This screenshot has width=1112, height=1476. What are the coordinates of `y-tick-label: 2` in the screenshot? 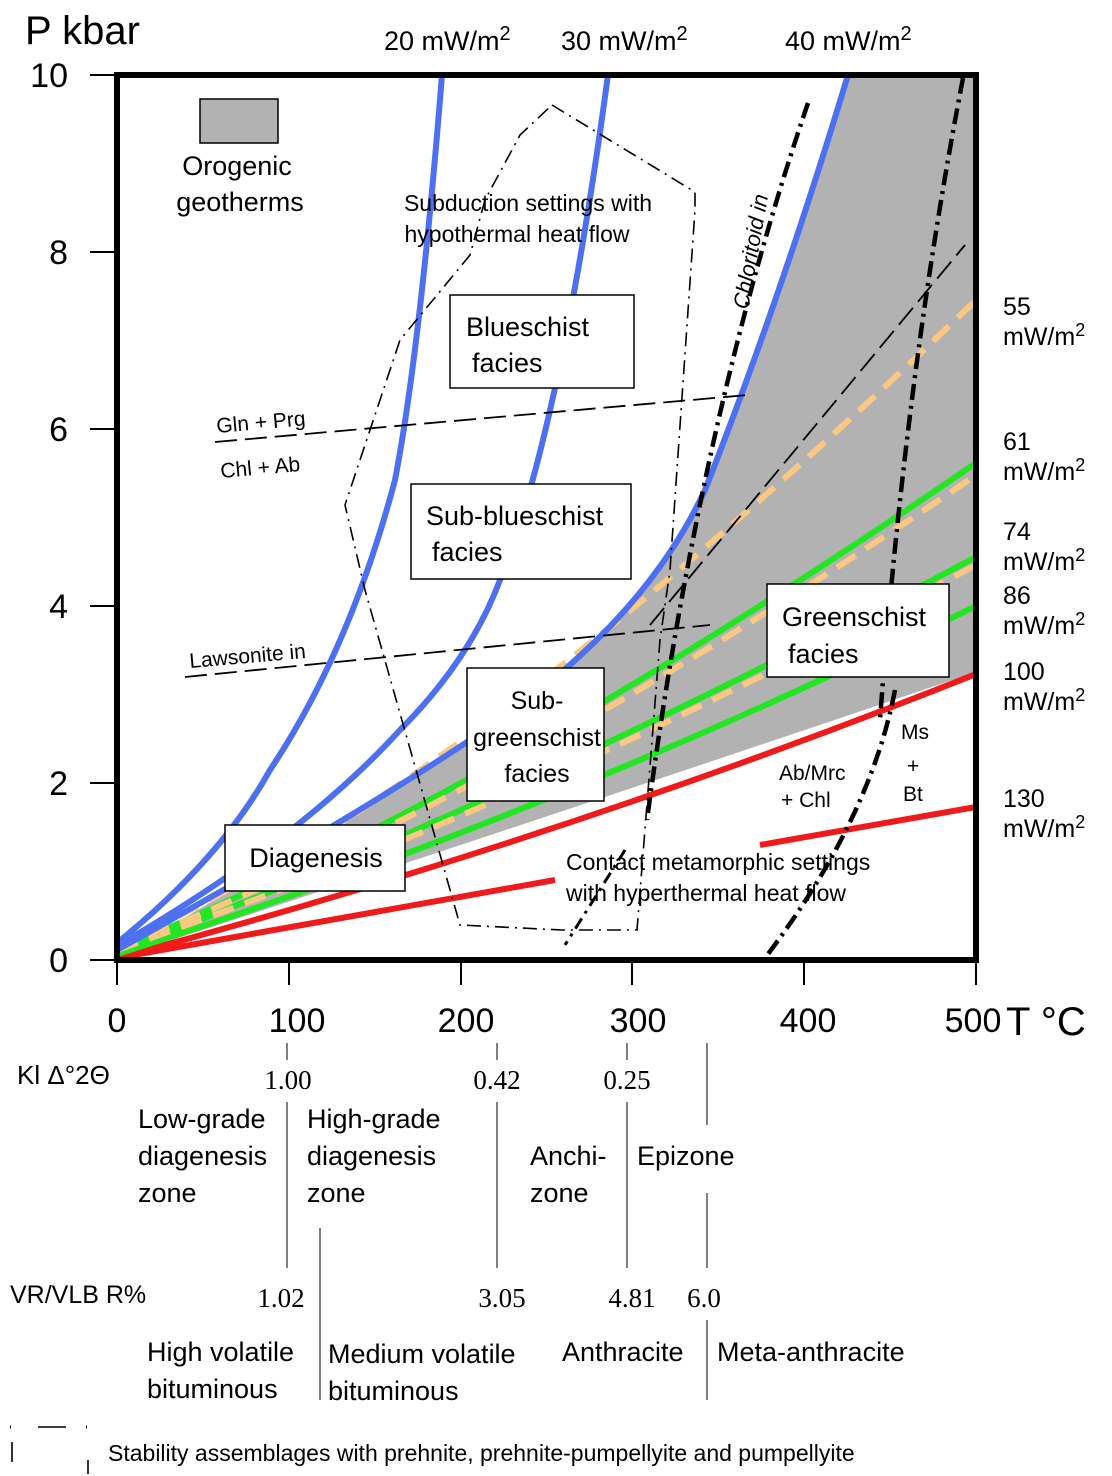 It's located at (58, 784).